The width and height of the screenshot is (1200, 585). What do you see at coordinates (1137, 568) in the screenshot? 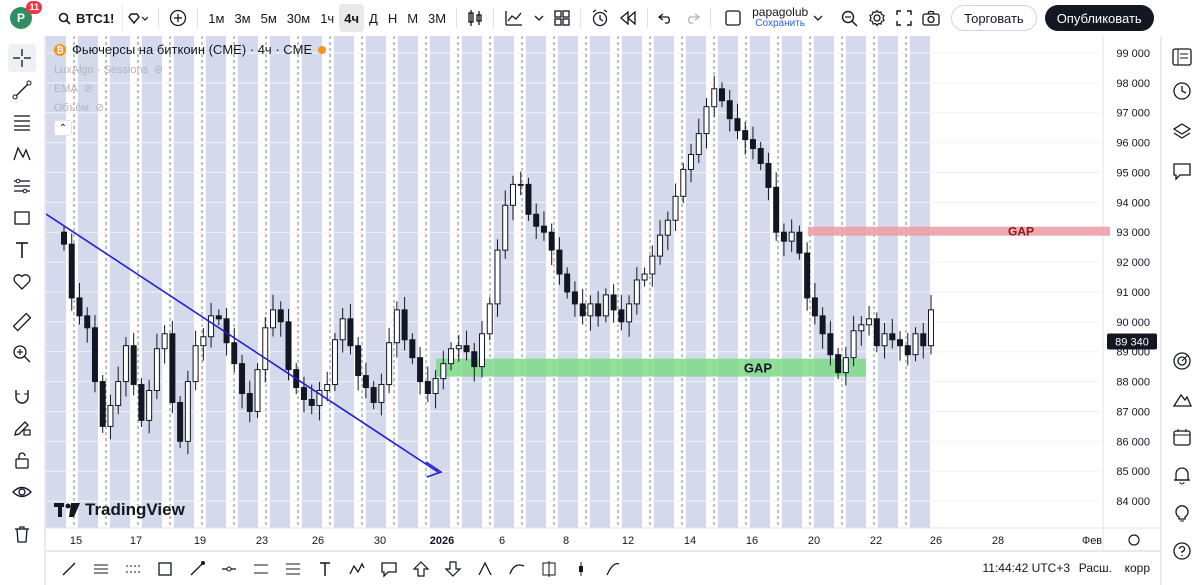
I see `adjust-toggle: корр` at bounding box center [1137, 568].